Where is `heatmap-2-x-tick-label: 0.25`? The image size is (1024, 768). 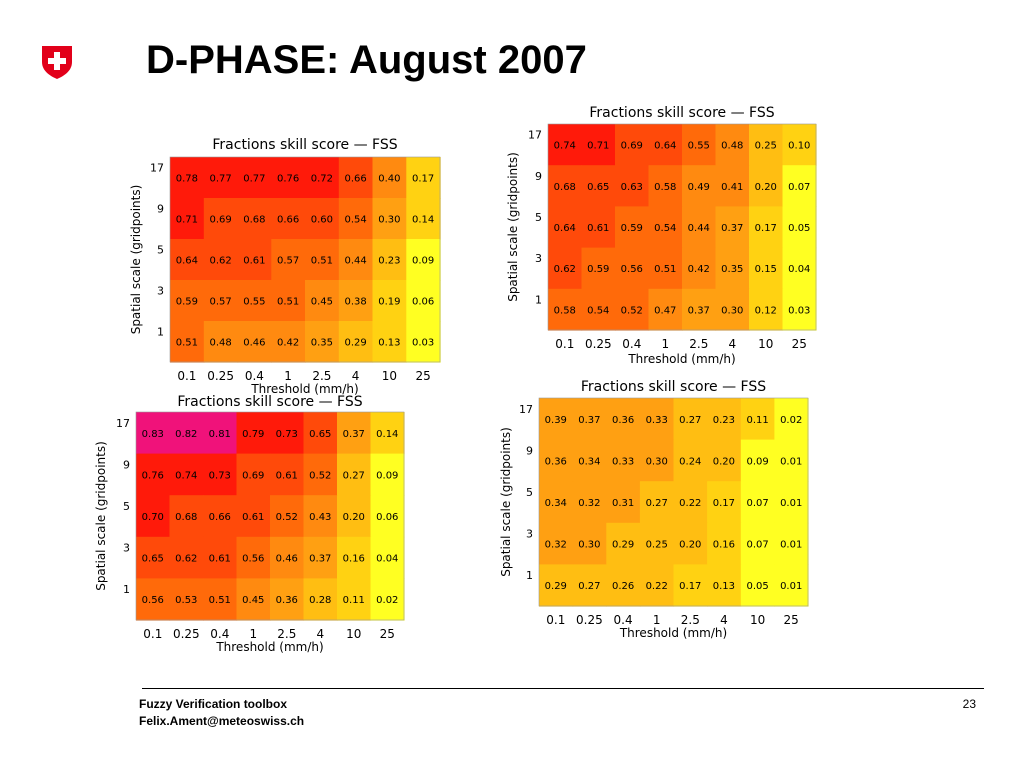
heatmap-2-x-tick-label: 0.25 is located at coordinates (598, 344).